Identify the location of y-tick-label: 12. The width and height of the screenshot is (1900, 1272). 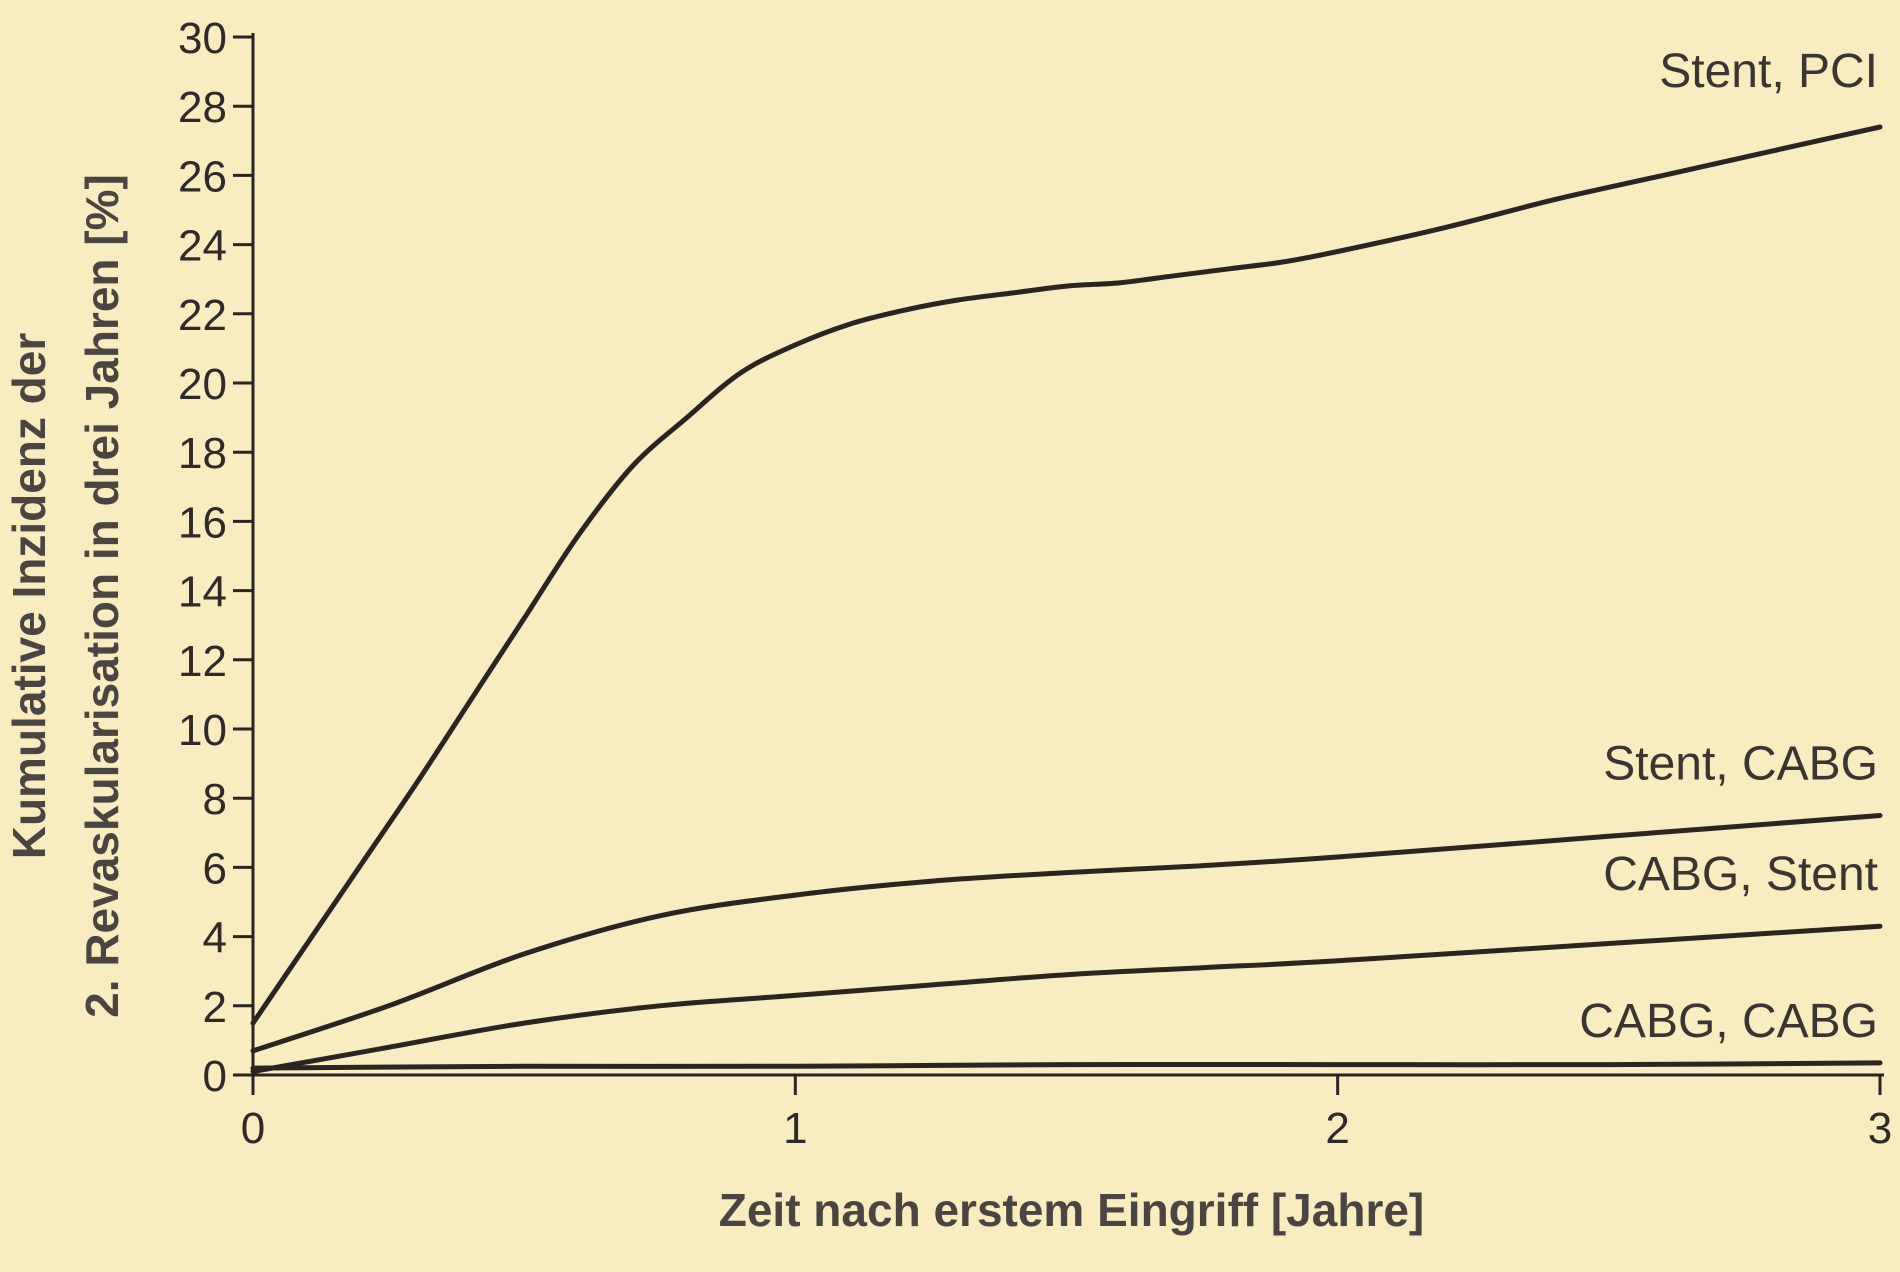
(202, 661).